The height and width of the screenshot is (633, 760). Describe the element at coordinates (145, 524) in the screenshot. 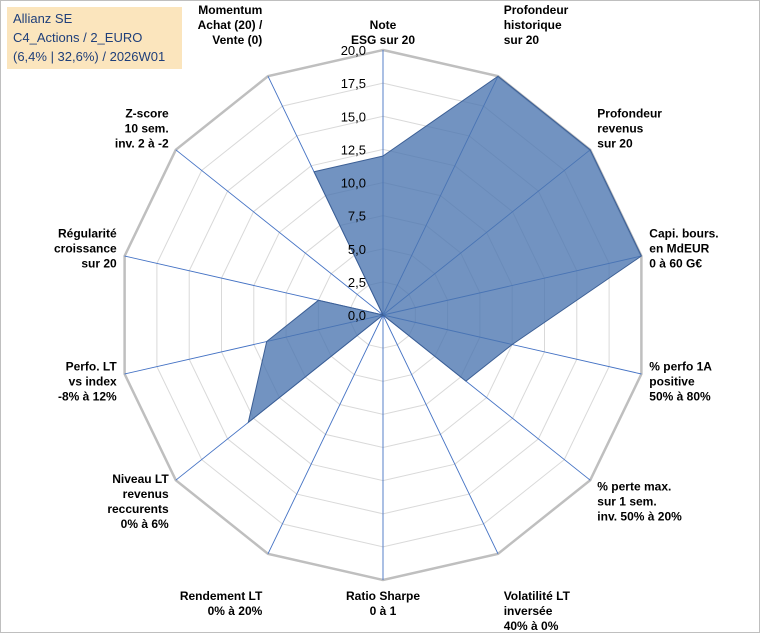

I see `axis-label-line: 0% à 6%` at that location.